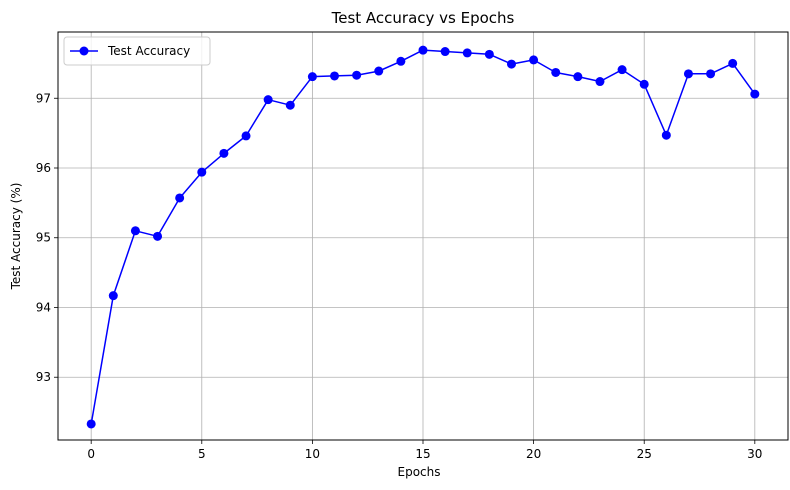 This screenshot has height=490, width=790. What do you see at coordinates (312, 454) in the screenshot?
I see `x-tick-label: 10` at bounding box center [312, 454].